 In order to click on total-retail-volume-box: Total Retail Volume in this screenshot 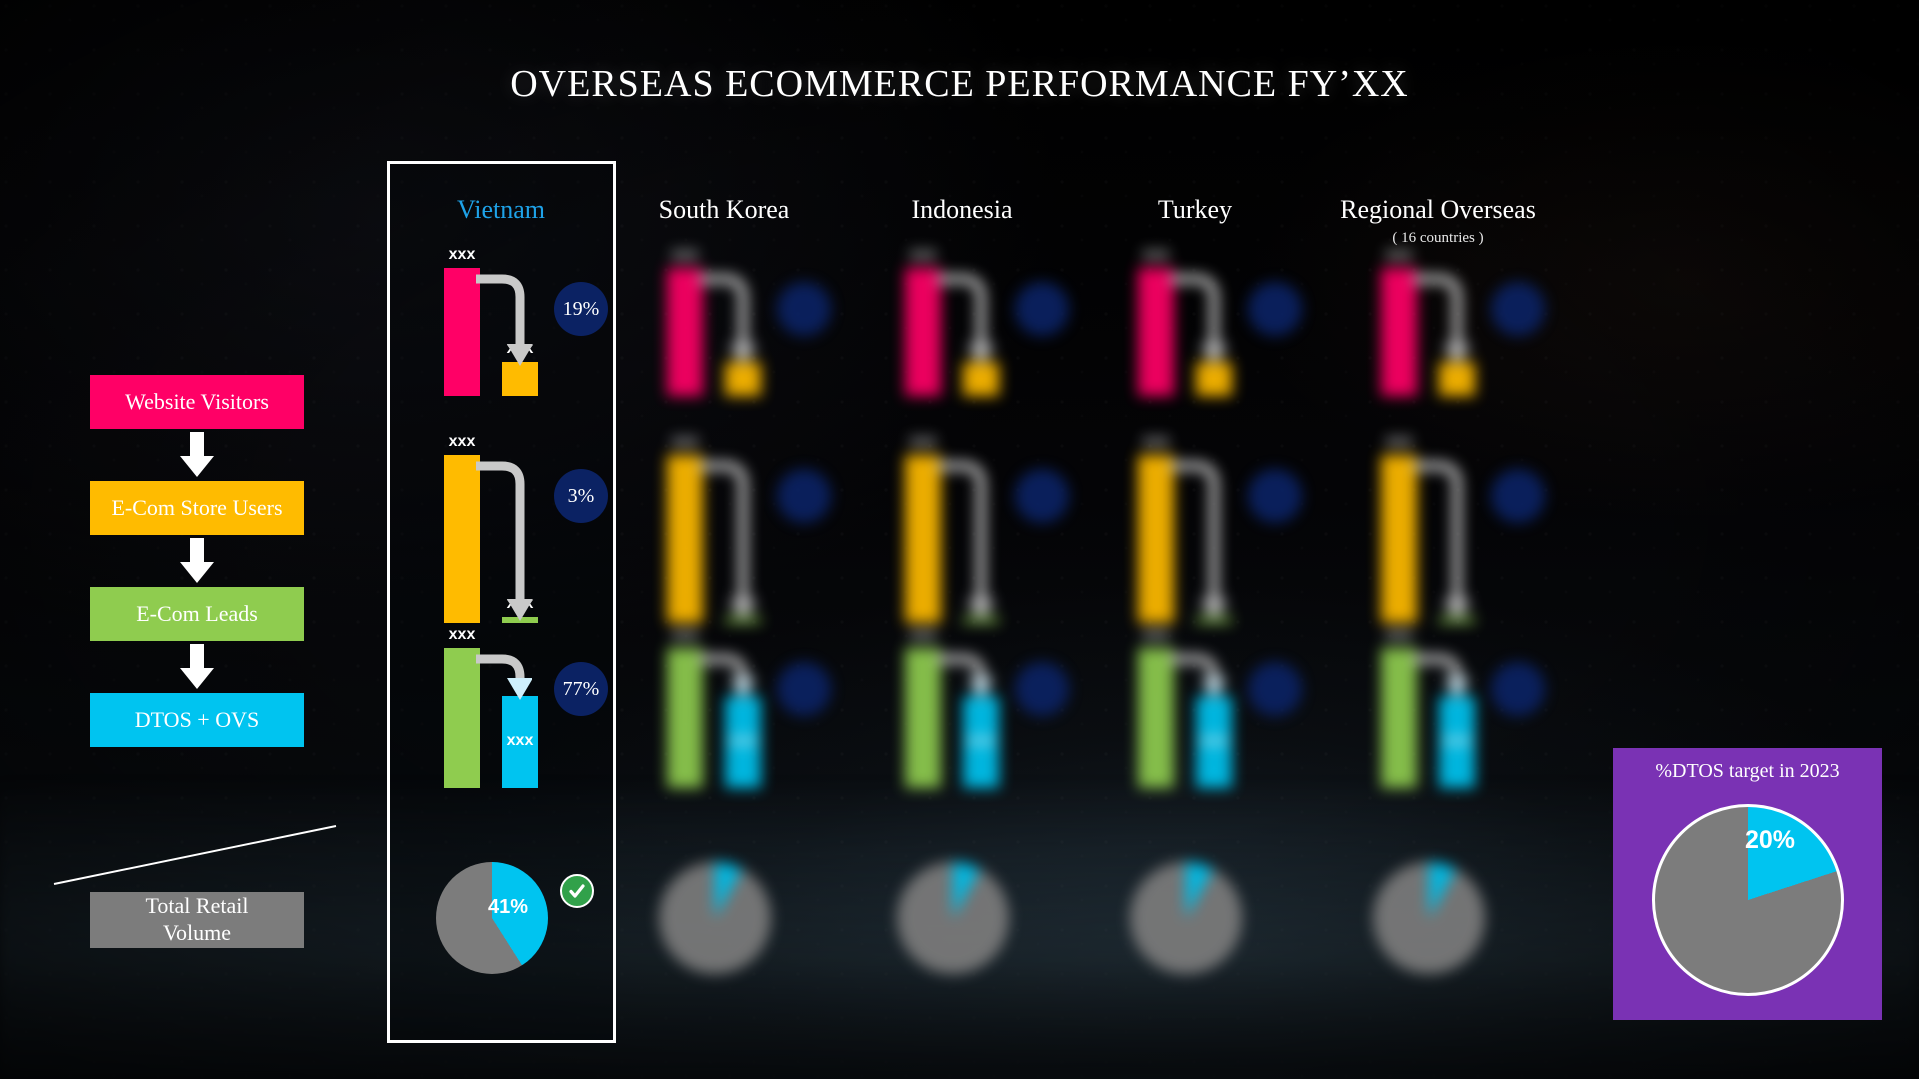, I will do `click(197, 920)`.